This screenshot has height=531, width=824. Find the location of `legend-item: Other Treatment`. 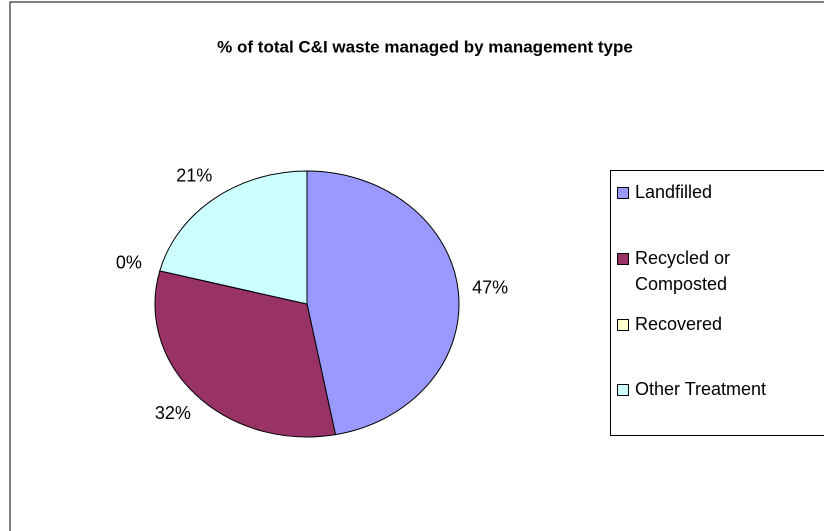

legend-item: Other Treatment is located at coordinates (709, 389).